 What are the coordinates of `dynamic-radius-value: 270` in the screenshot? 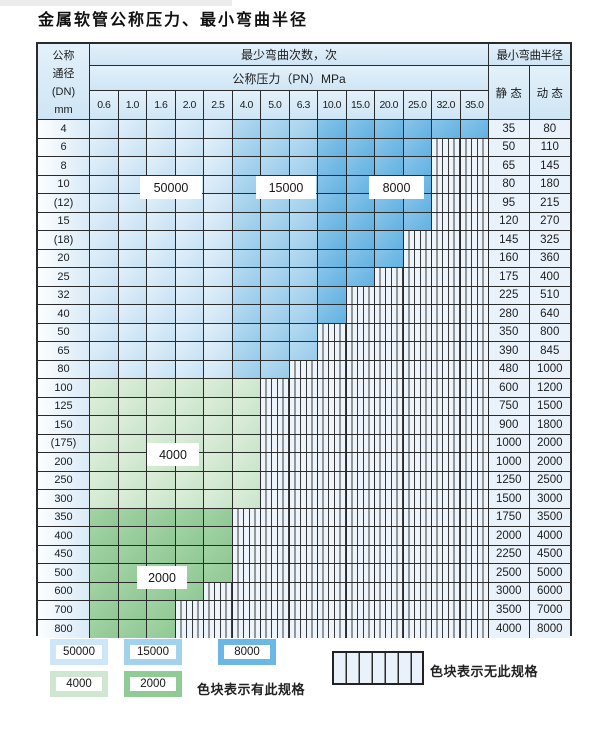 It's located at (549, 221).